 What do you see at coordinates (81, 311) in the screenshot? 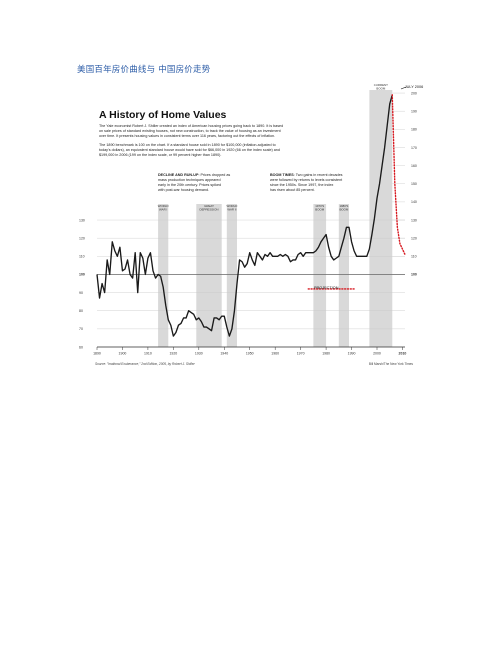
I see `y-tick-label: 80` at bounding box center [81, 311].